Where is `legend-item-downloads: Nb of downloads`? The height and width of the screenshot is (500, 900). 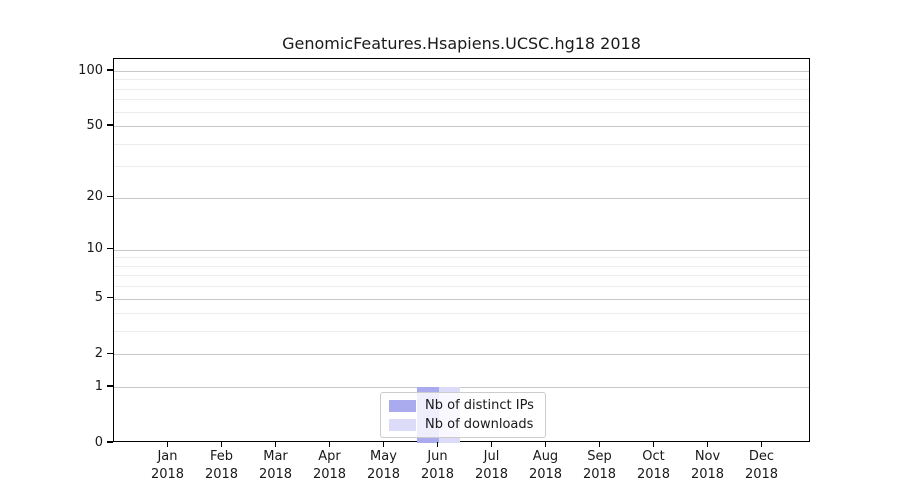
legend-item-downloads: Nb of downloads is located at coordinates (463, 424).